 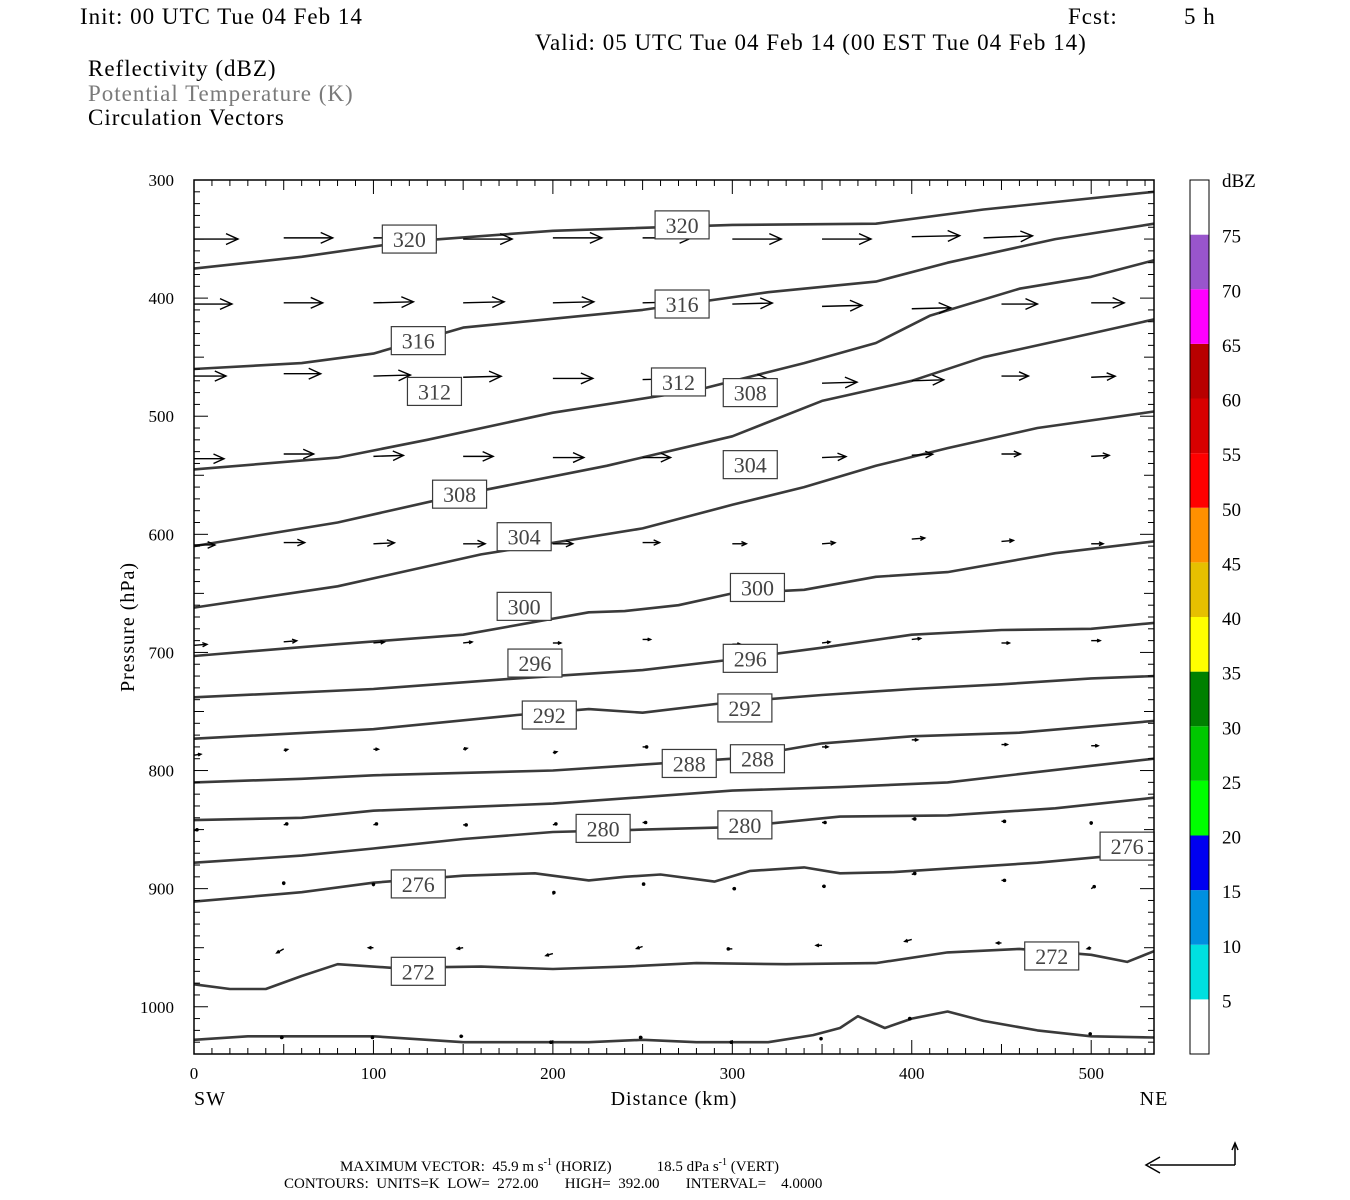 I want to click on contour-label-316: 316, so click(x=418, y=341).